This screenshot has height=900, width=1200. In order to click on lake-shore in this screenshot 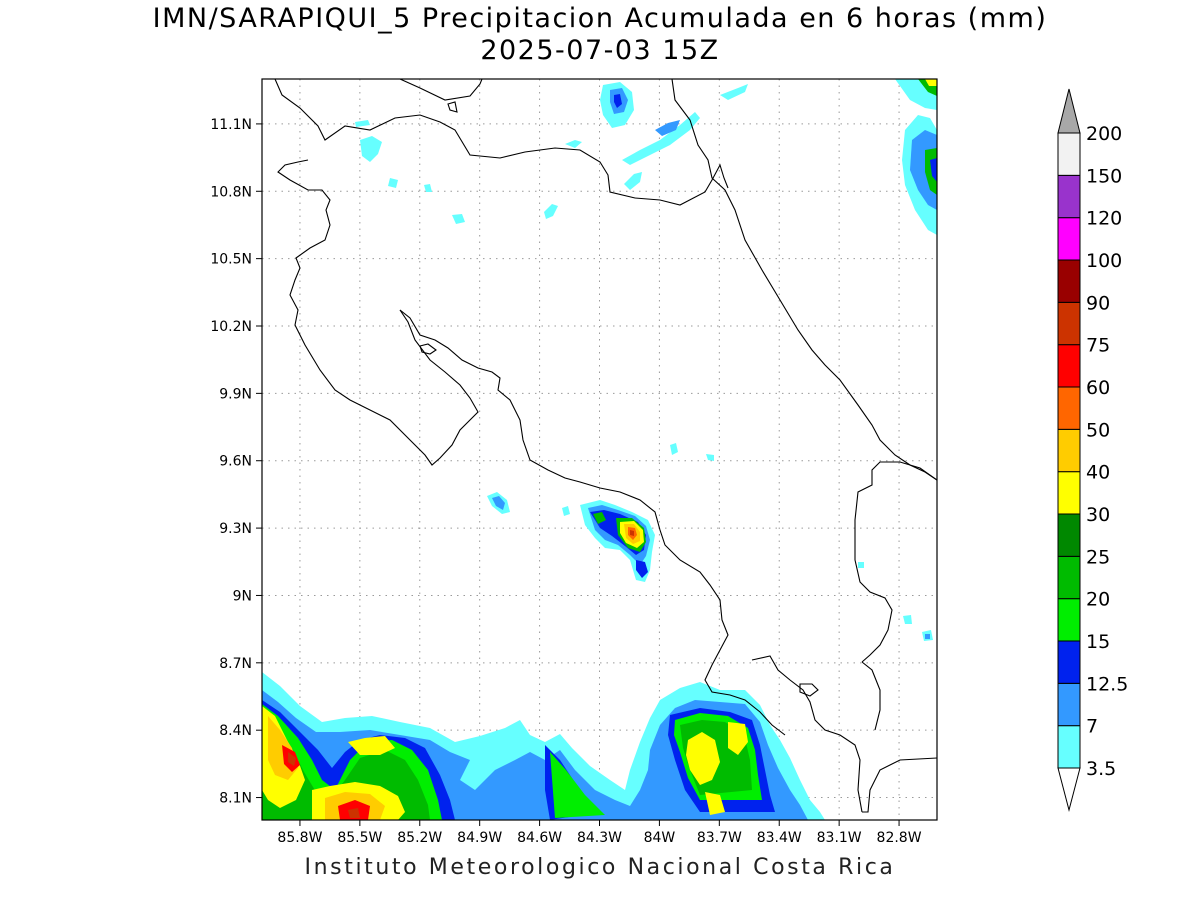, I will do `click(441, 90)`.